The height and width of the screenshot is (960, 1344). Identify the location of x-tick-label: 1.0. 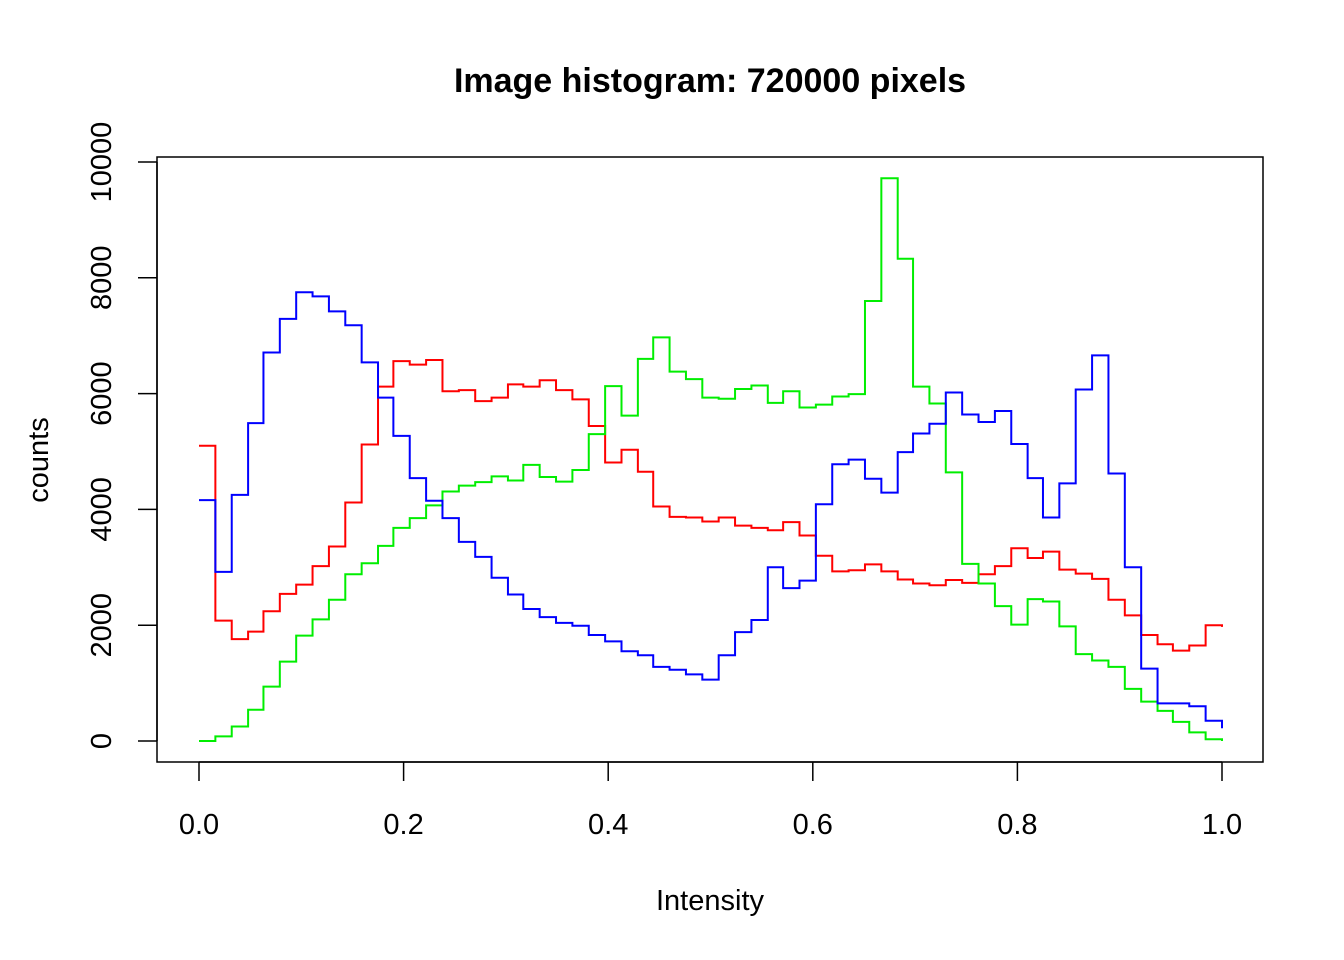
(1222, 825).